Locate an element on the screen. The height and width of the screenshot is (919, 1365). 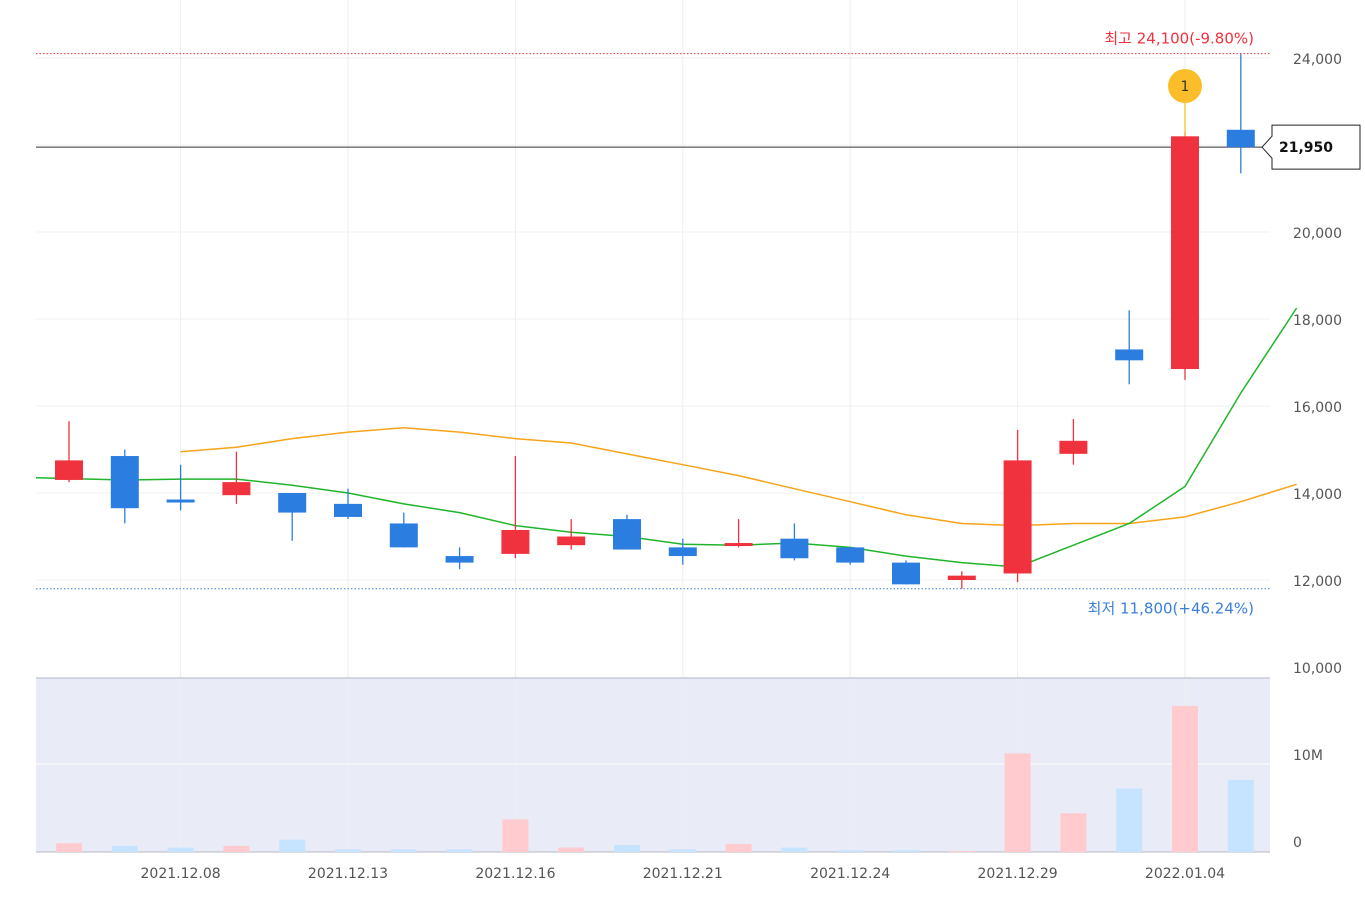
price-axis-label: 18,000 is located at coordinates (1317, 321).